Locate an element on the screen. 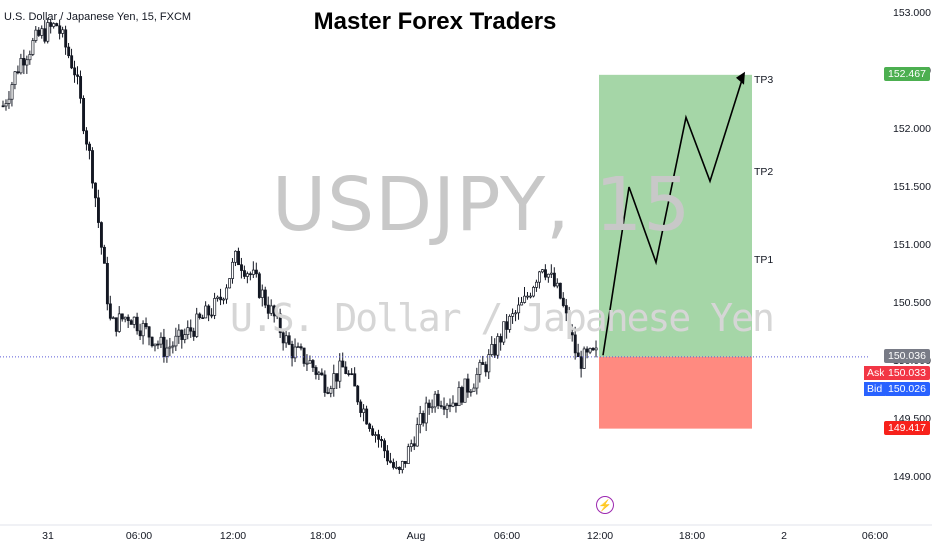 Image resolution: width=932 pixels, height=550 pixels. current-price-label: 150.036 is located at coordinates (907, 356).